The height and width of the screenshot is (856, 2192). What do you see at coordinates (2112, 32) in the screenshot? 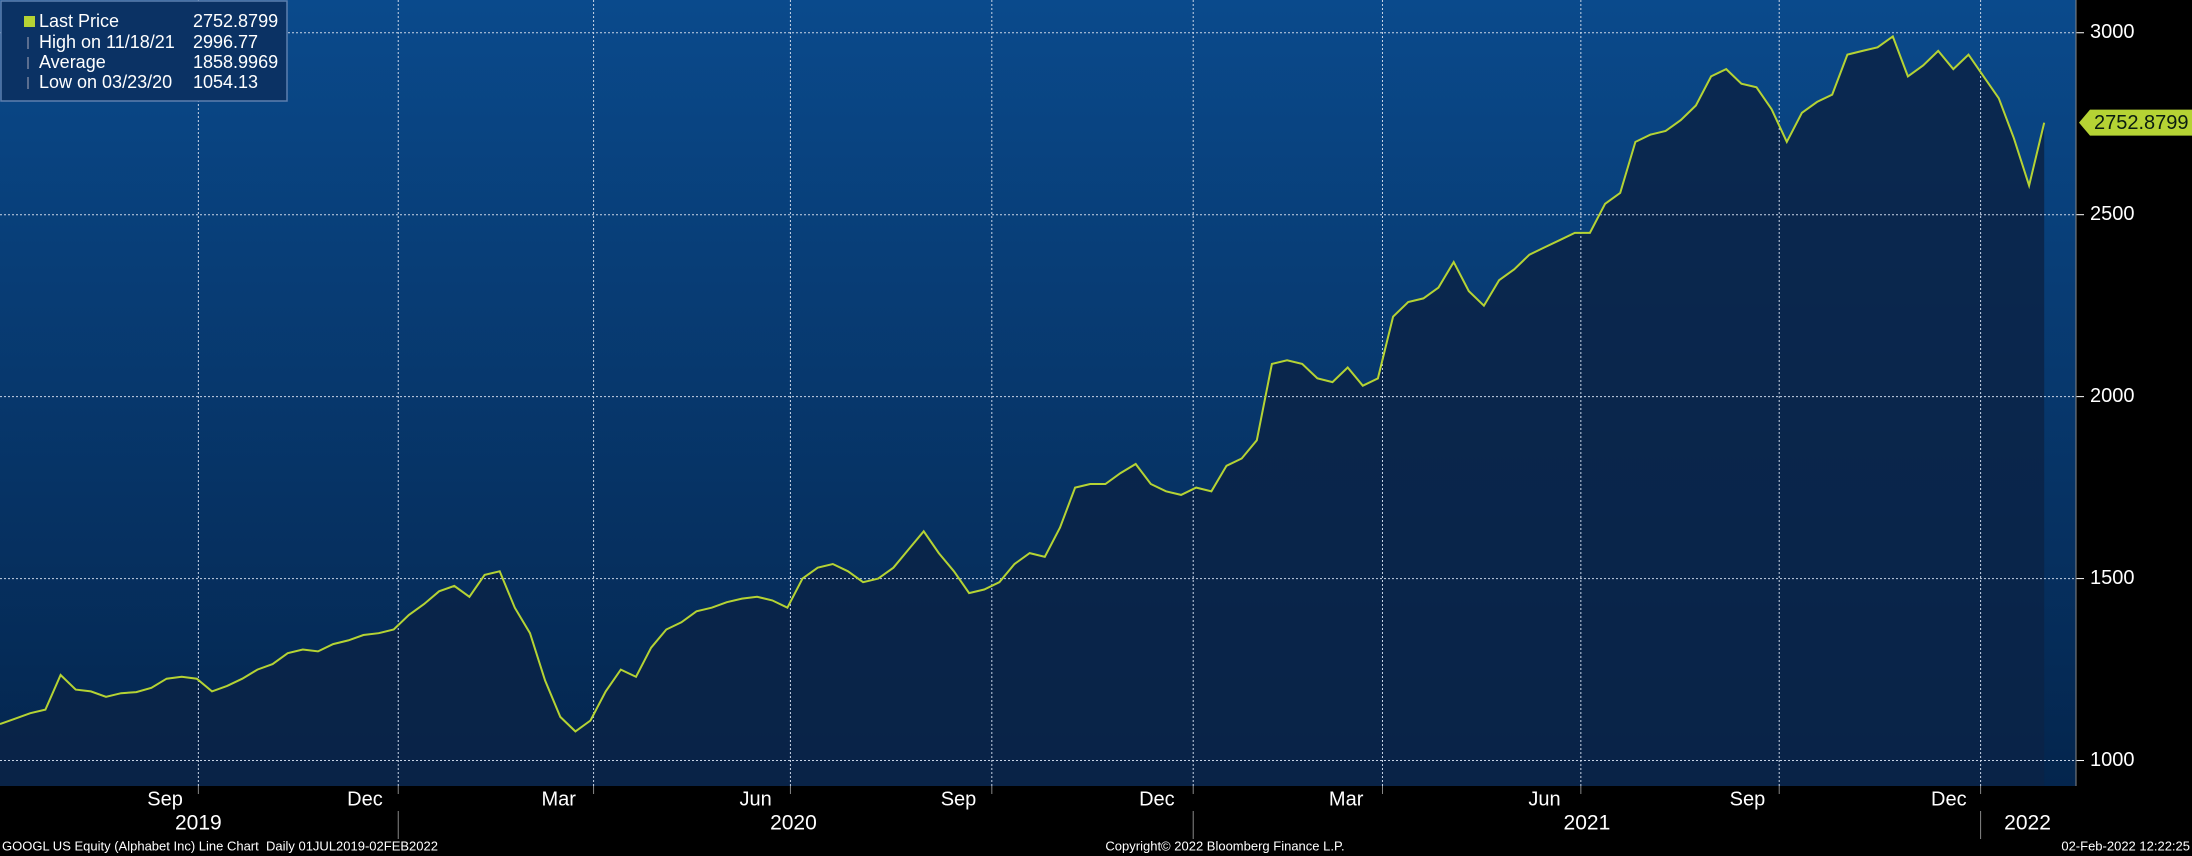
I see `y-tick-label: 3000` at bounding box center [2112, 32].